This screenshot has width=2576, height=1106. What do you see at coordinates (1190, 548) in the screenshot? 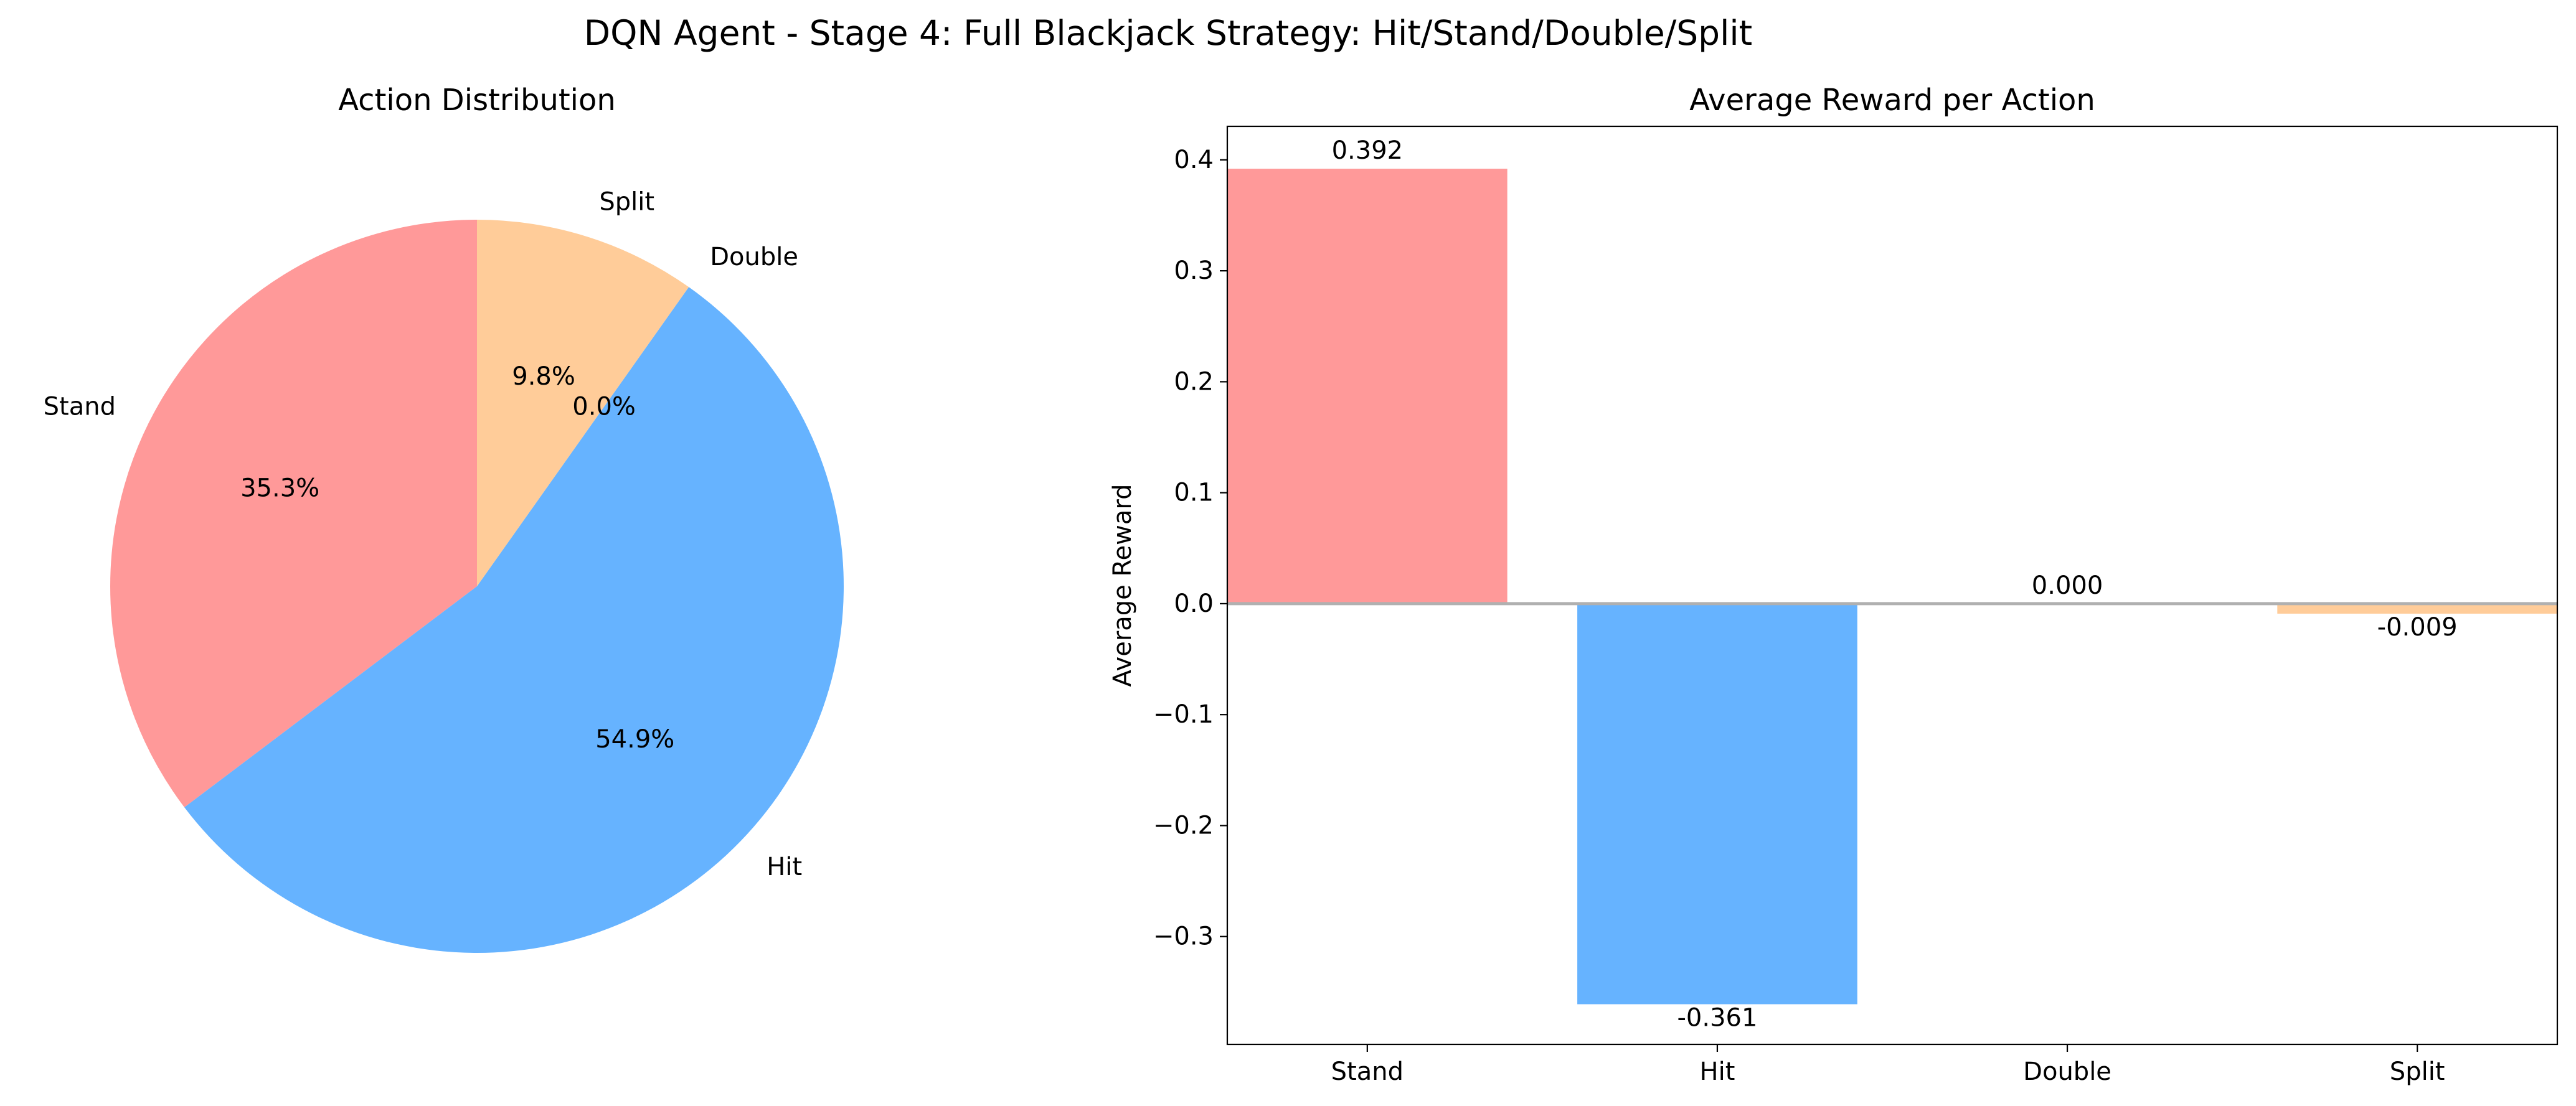
I see `y-ticks: −0.3 −0.2 −0.1 0.0 0.1 0.2 0.3 0.4` at bounding box center [1190, 548].